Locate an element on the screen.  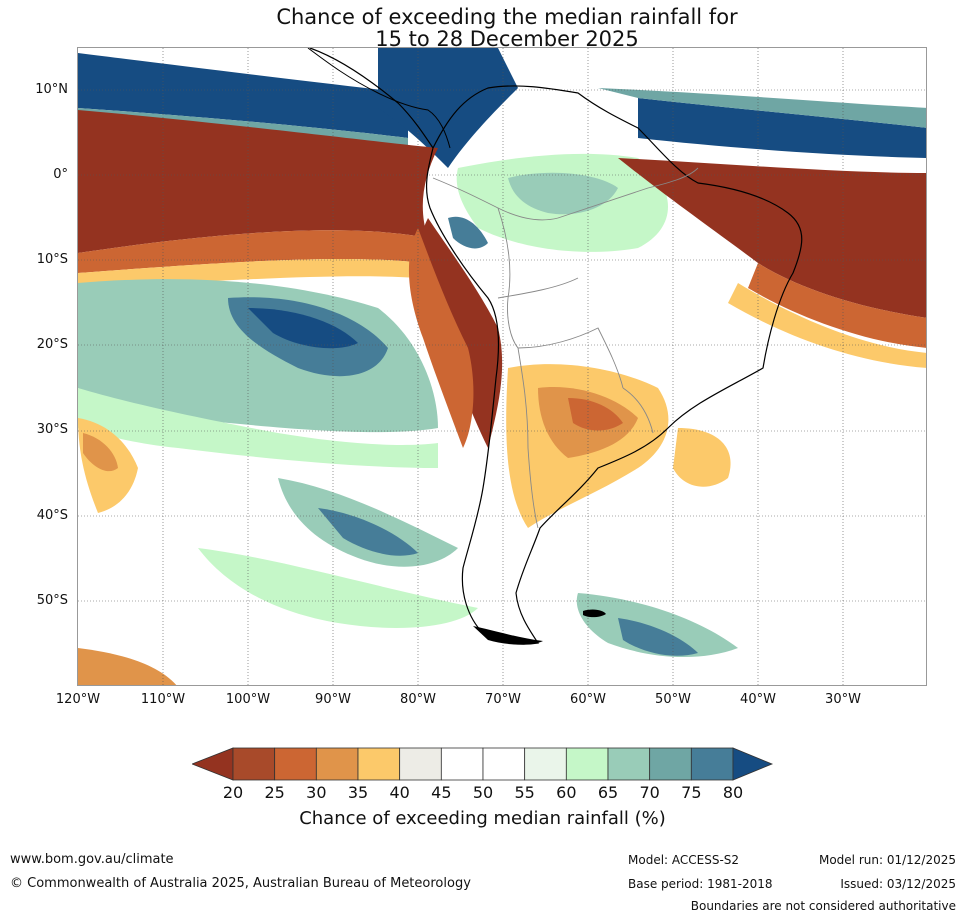
atlantic-blue-band-edge is located at coordinates (762, 108).